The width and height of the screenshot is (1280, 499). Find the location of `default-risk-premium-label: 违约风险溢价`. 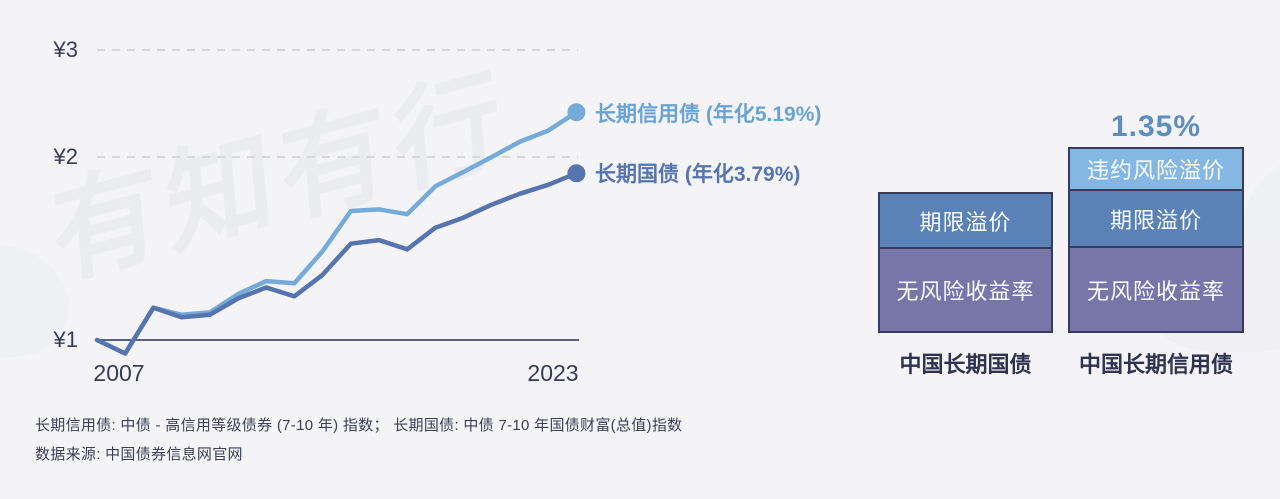

default-risk-premium-label: 违约风险溢价 is located at coordinates (1155, 170).